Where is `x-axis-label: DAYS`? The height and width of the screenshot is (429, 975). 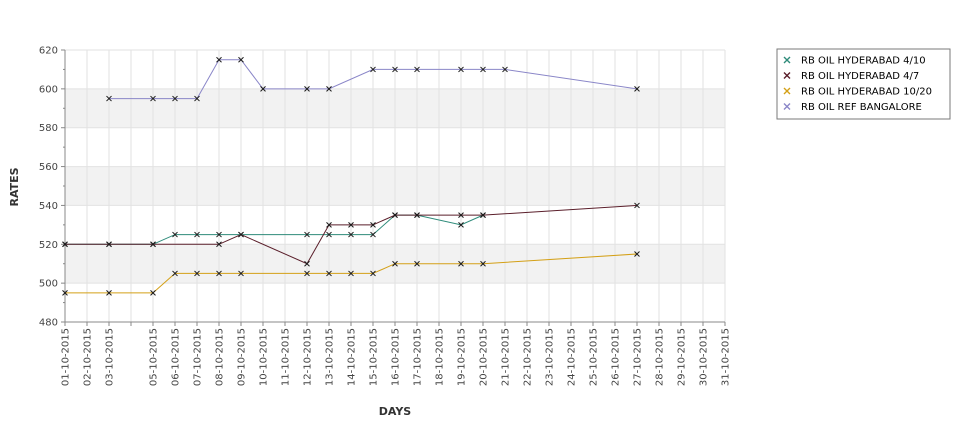 x-axis-label: DAYS is located at coordinates (395, 411).